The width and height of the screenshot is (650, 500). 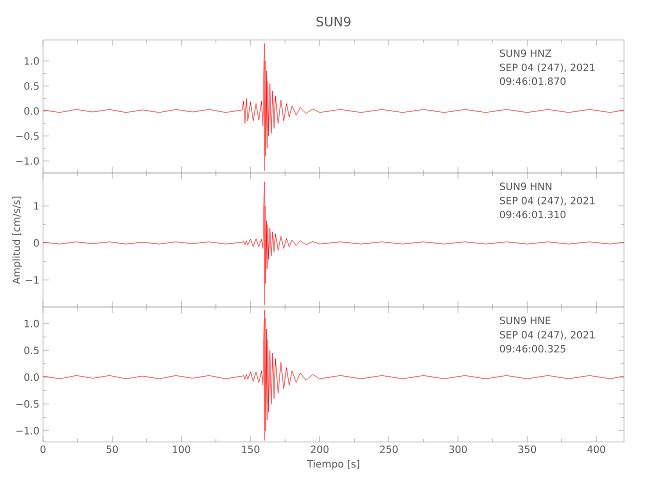 I want to click on x-tick-label: 350, so click(x=527, y=449).